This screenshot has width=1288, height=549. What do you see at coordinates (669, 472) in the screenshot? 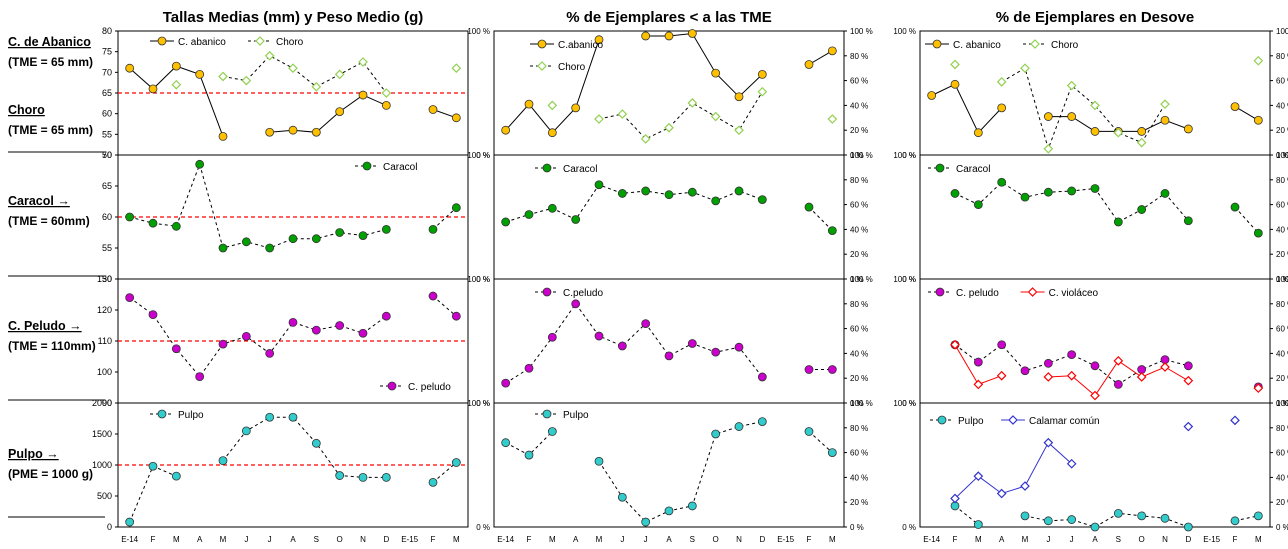
I see `series-pulpo` at bounding box center [669, 472].